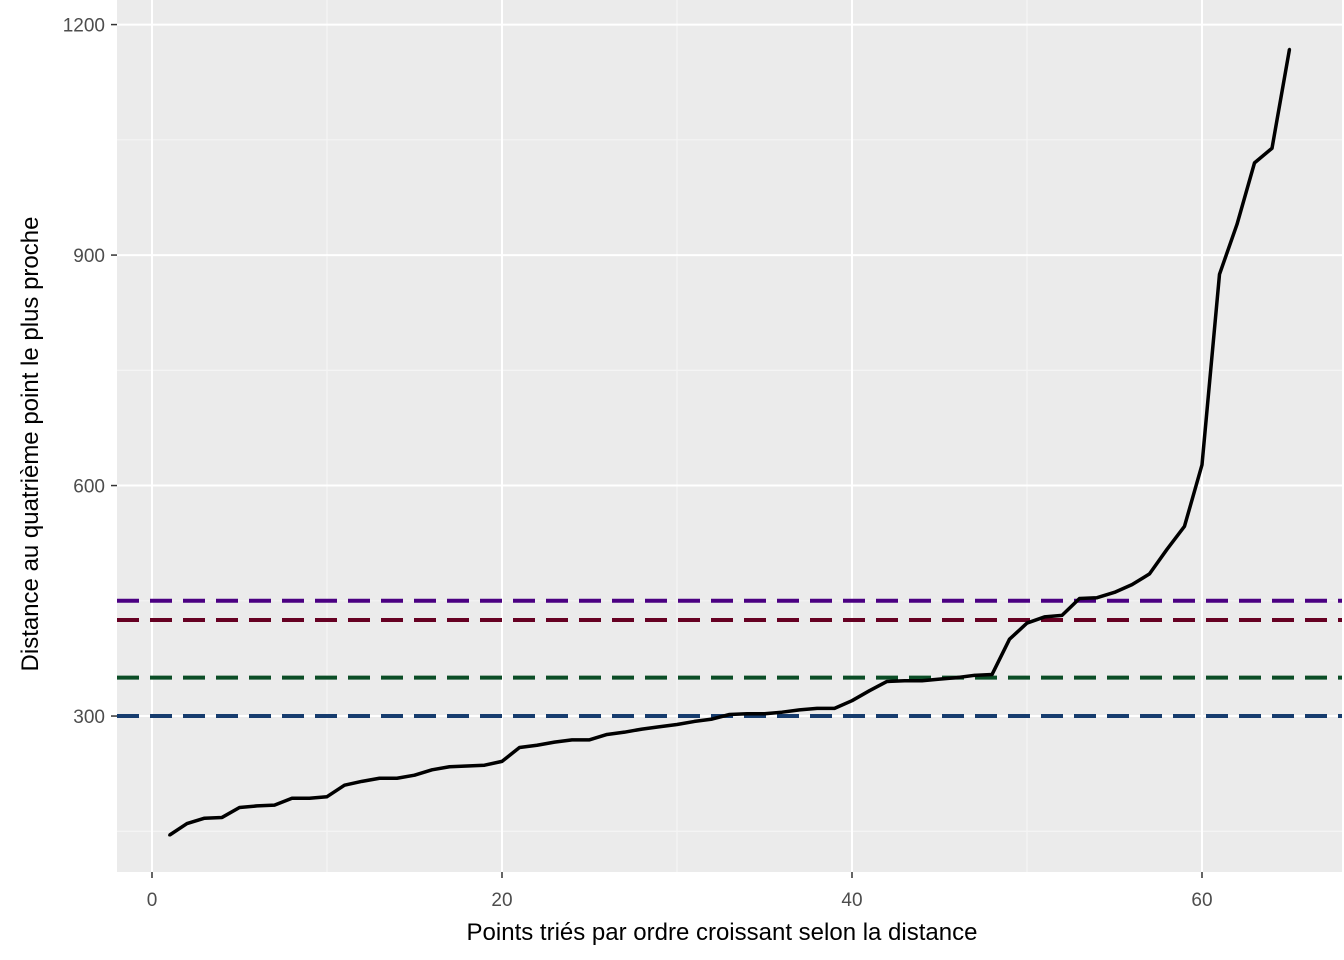 The height and width of the screenshot is (960, 1344). I want to click on x-tick-label: 0, so click(152, 900).